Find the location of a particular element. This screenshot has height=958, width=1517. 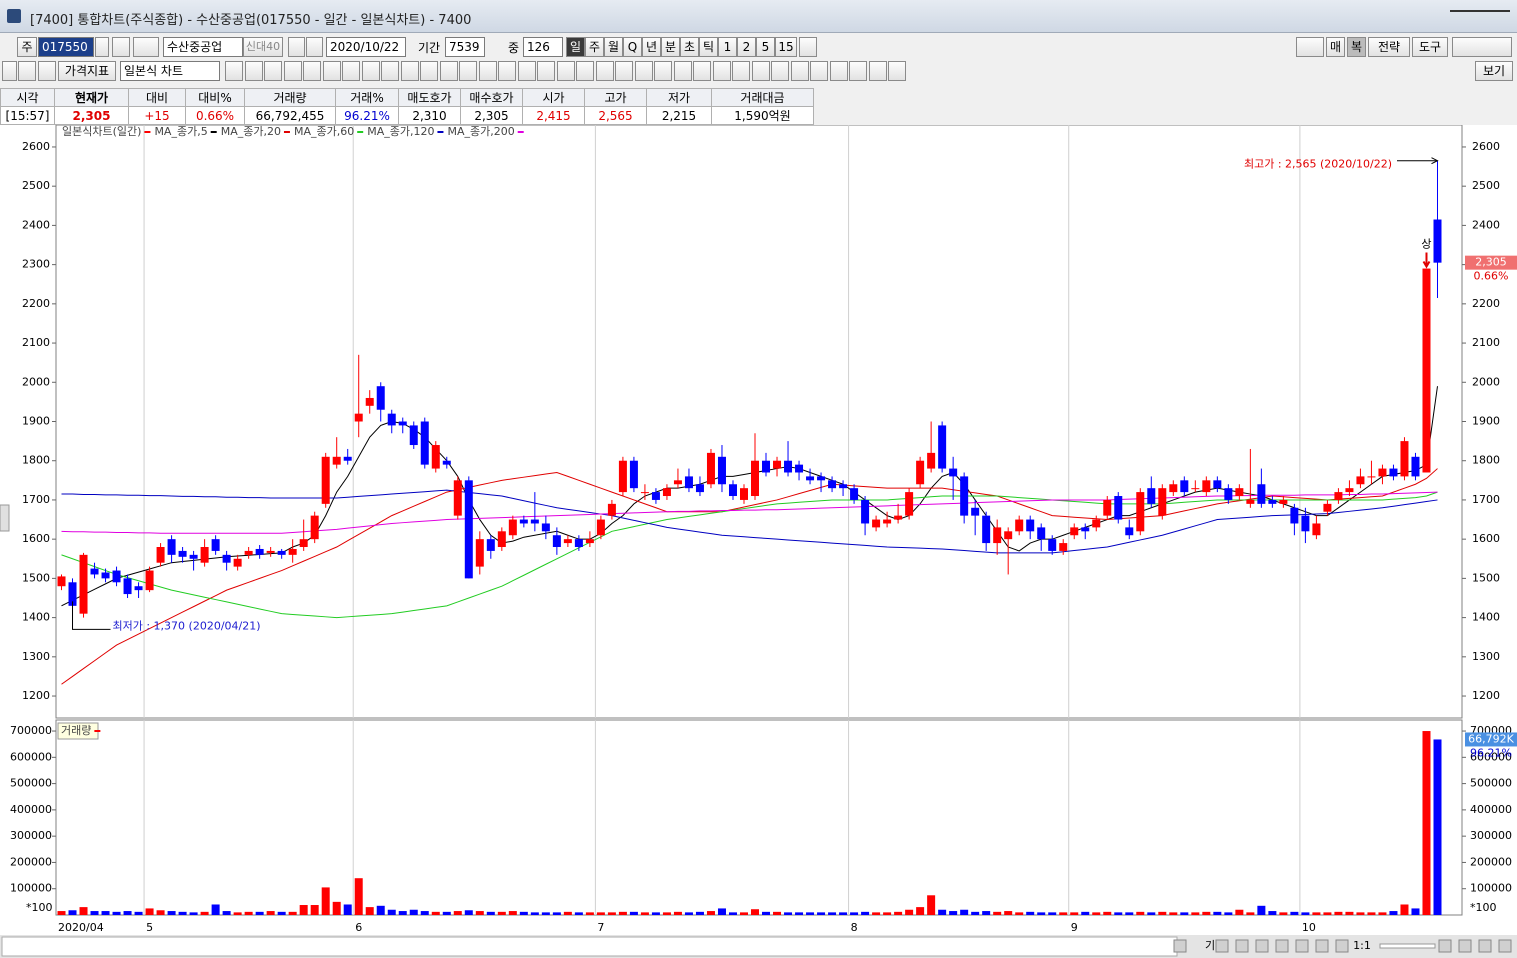

period-button: 년 is located at coordinates (651, 47).